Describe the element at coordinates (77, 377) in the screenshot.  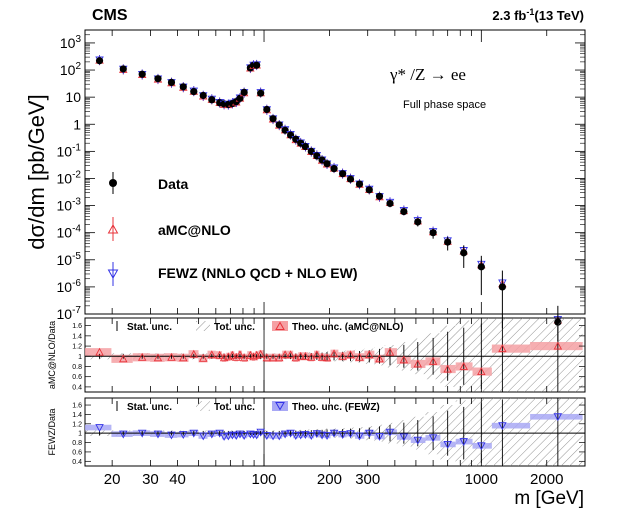
I see `ratio-y-tick-label: 0.6` at that location.